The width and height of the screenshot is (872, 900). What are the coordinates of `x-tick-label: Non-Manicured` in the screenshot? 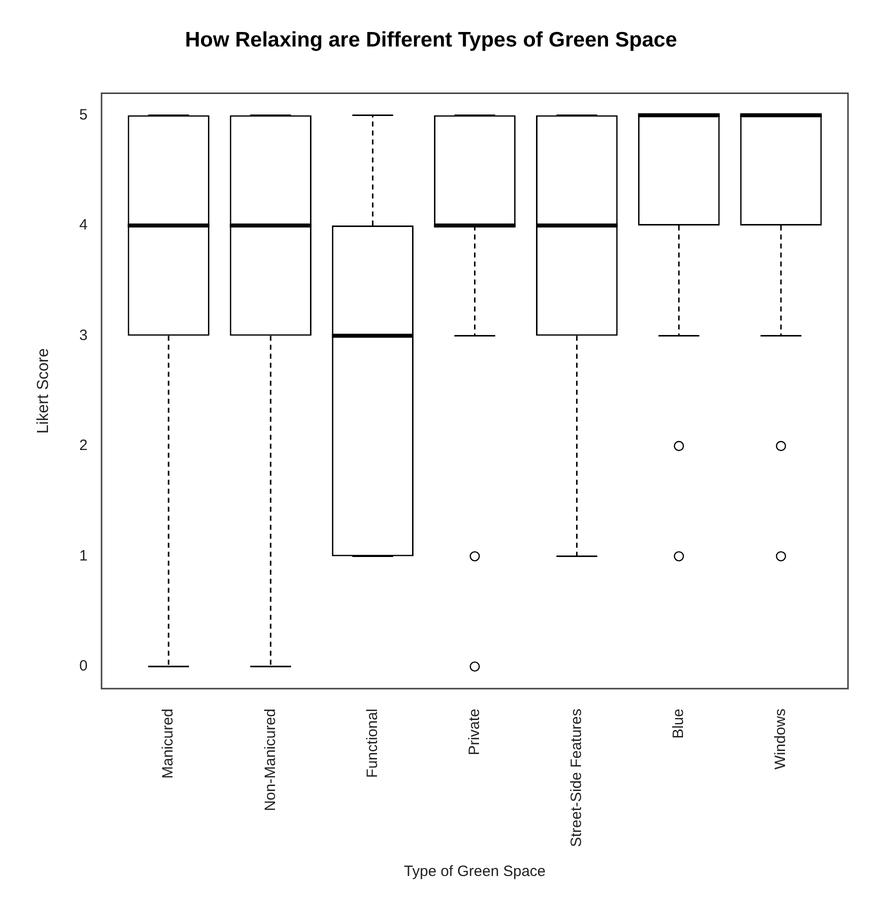 It's located at (270, 760).